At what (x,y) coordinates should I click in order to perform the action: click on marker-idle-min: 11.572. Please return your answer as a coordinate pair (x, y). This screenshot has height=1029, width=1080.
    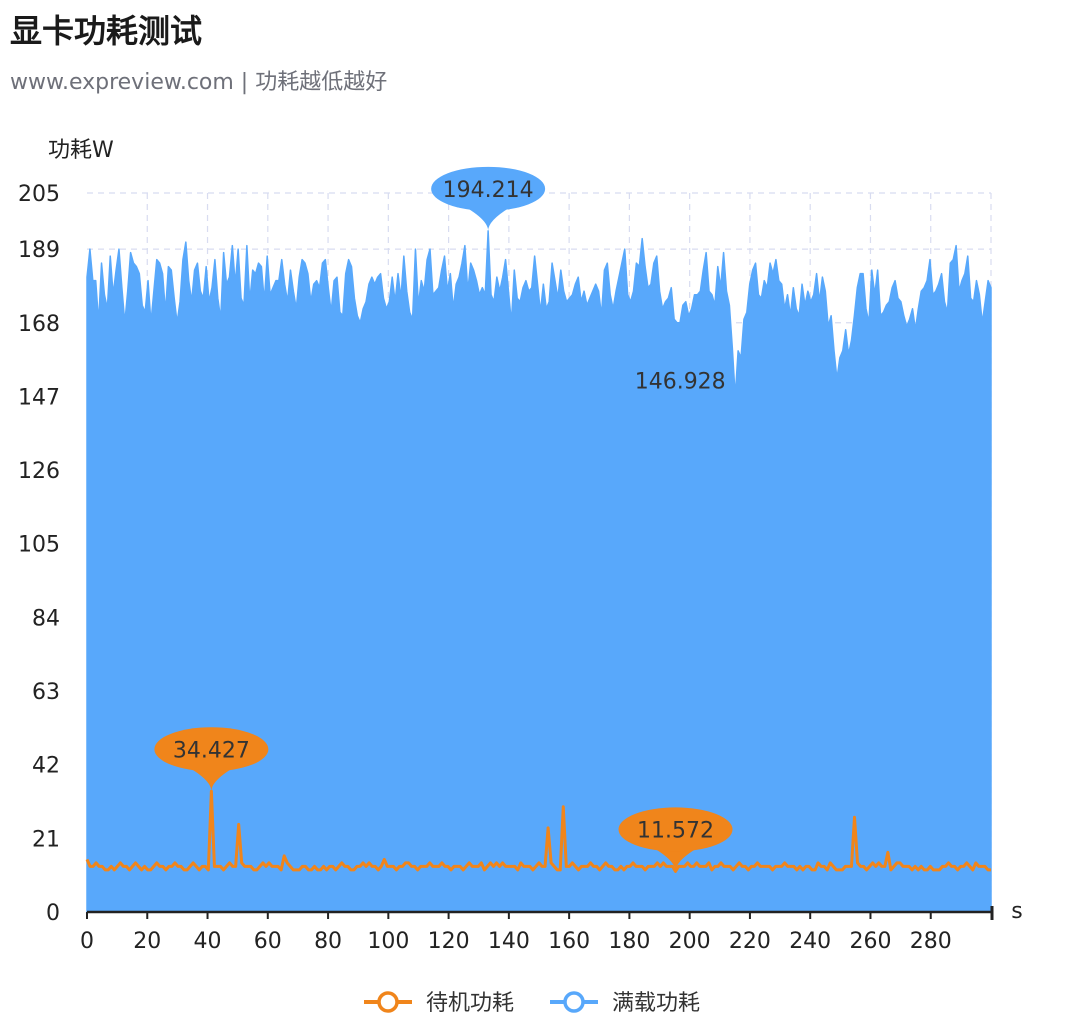
    Looking at the image, I should click on (675, 839).